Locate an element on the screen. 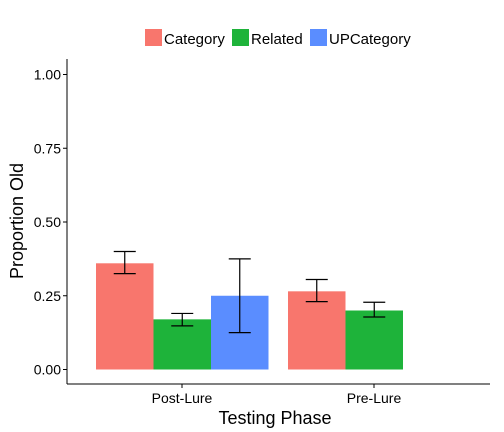  error-bar-related-post-lure is located at coordinates (182, 319).